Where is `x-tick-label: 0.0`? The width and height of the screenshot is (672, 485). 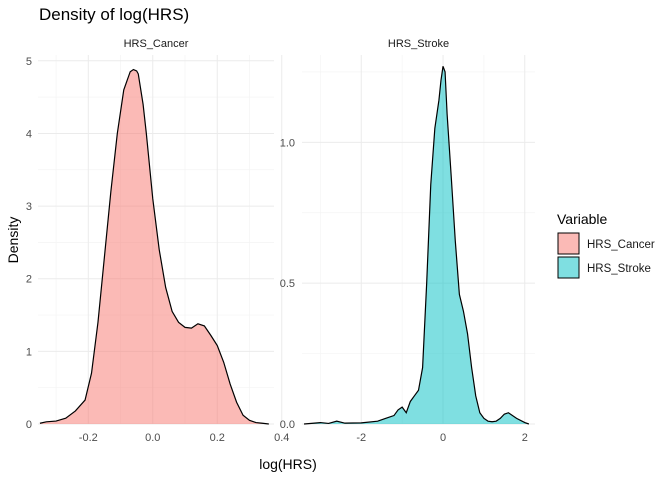
x-tick-label: 0.0 is located at coordinates (152, 438).